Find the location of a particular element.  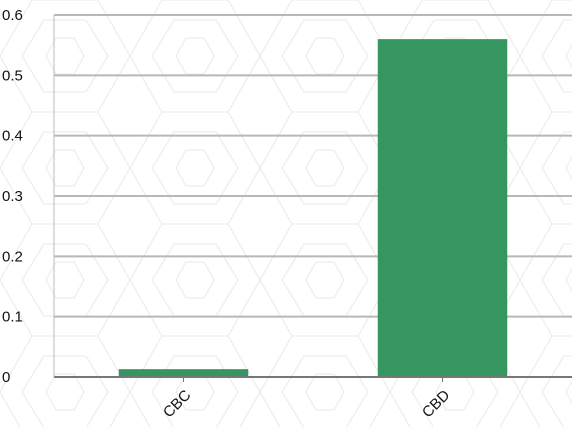

bar-cbc is located at coordinates (183, 373).